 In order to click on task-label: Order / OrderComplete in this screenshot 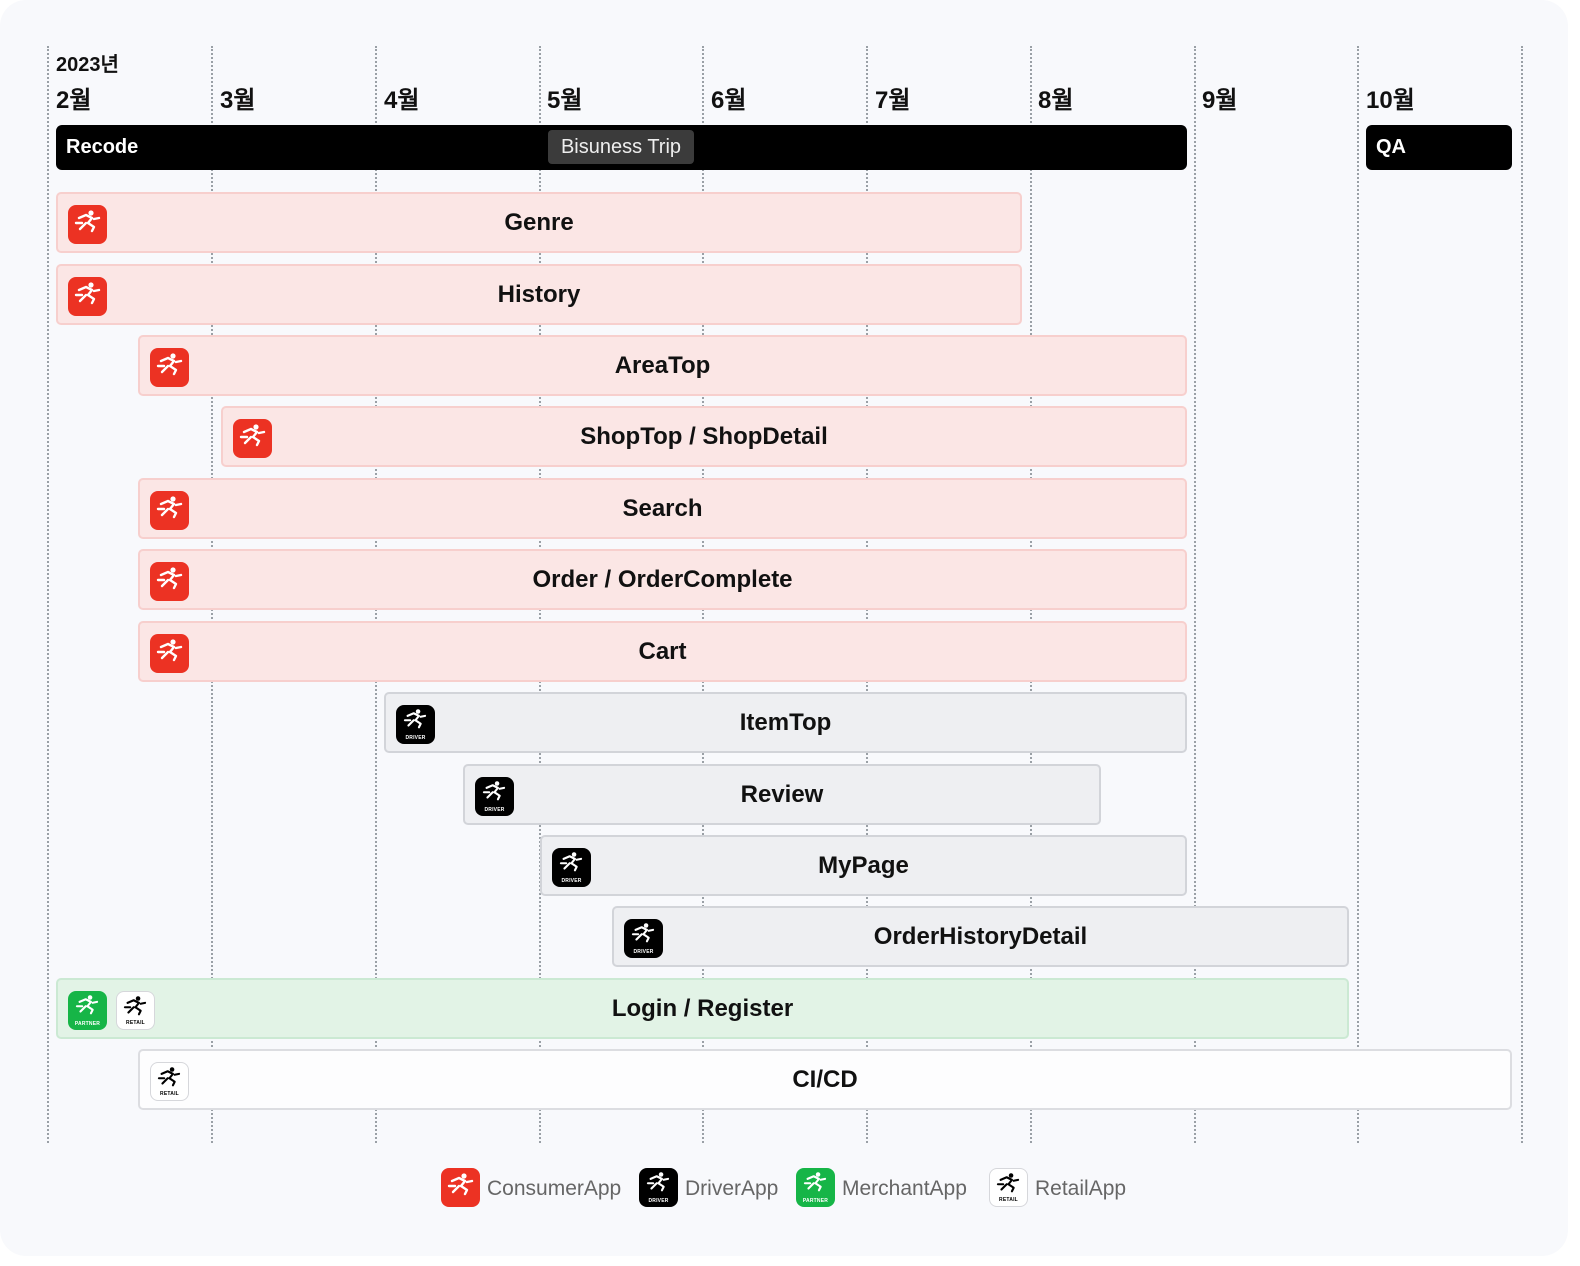, I will do `click(662, 579)`.